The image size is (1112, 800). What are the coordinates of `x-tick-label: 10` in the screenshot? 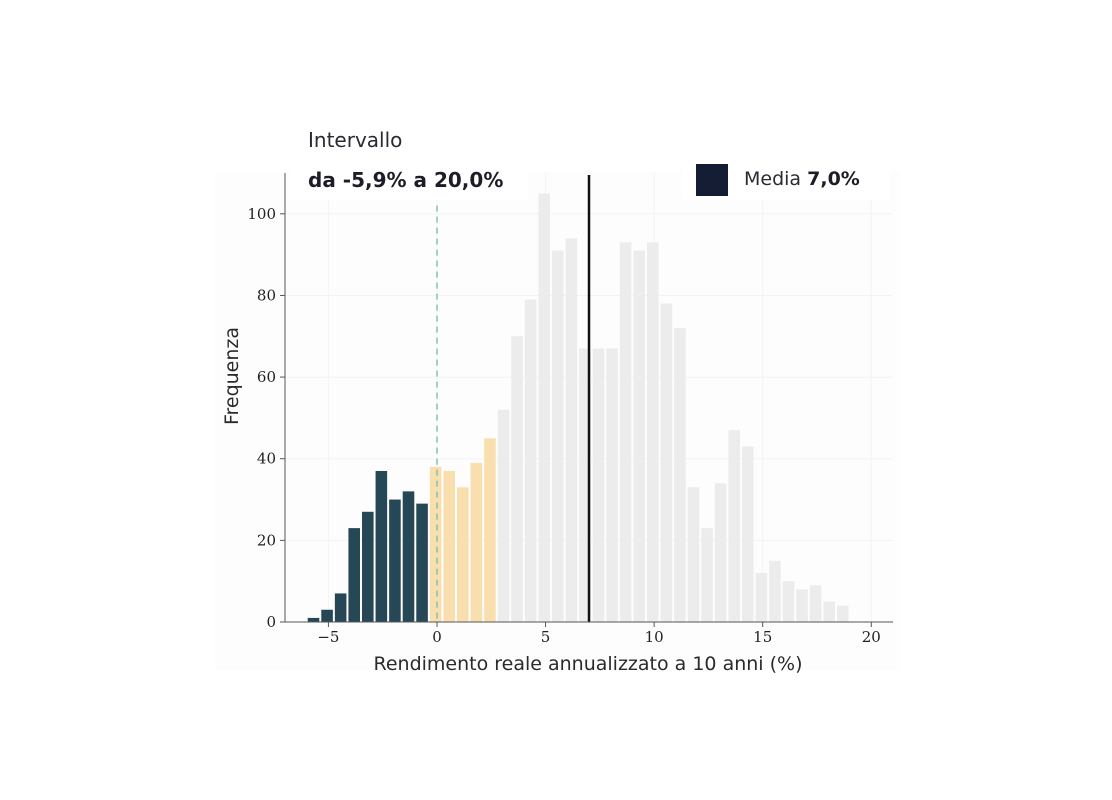 It's located at (654, 637).